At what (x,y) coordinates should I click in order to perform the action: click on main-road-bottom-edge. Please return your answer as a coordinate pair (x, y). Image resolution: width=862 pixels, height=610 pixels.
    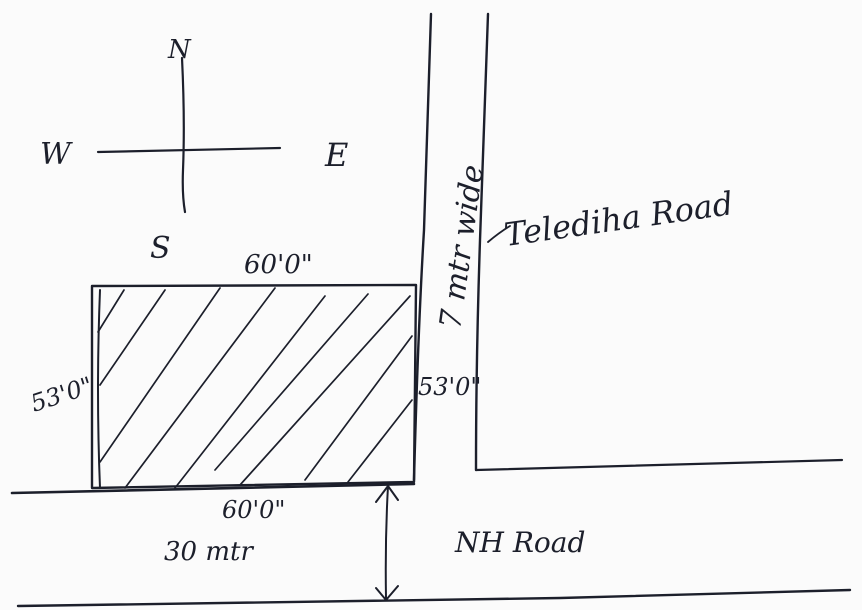
    Looking at the image, I should click on (434, 598).